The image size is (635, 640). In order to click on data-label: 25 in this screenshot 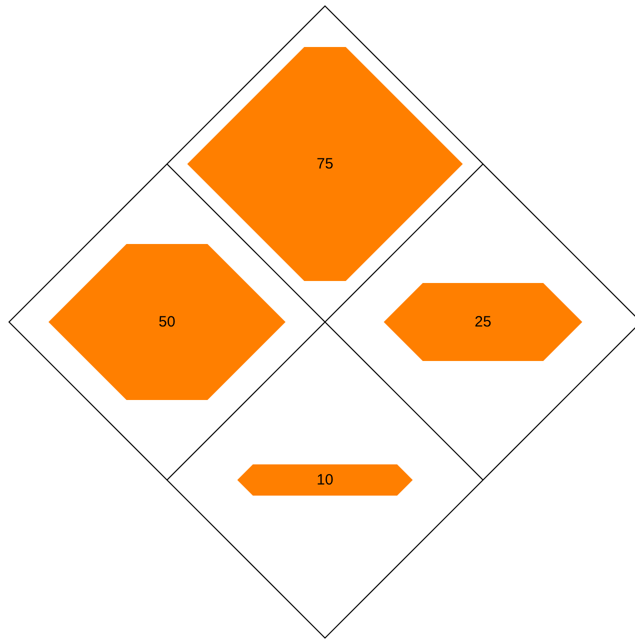, I will do `click(483, 322)`.